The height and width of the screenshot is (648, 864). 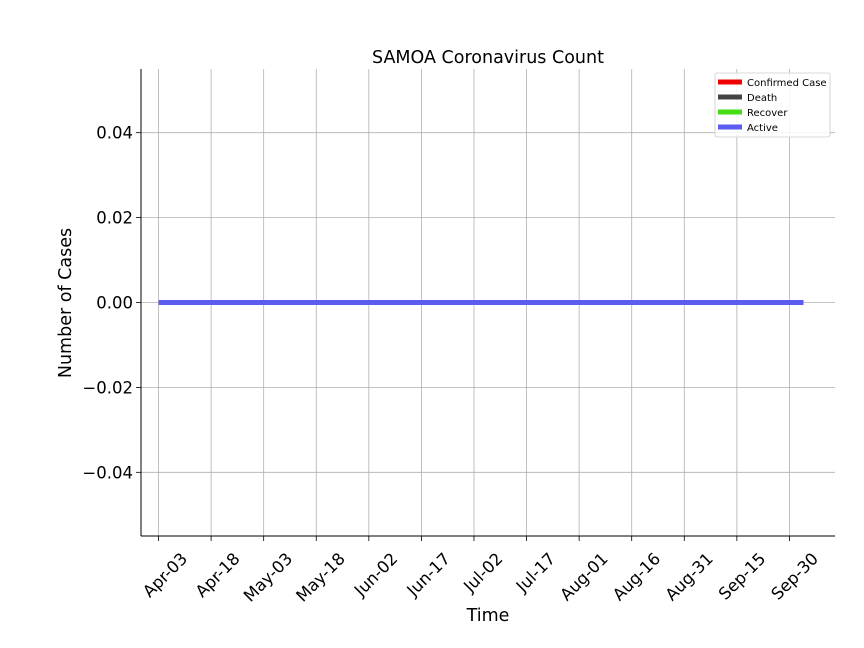 I want to click on x-tick-label: Jul-02, so click(x=482, y=572).